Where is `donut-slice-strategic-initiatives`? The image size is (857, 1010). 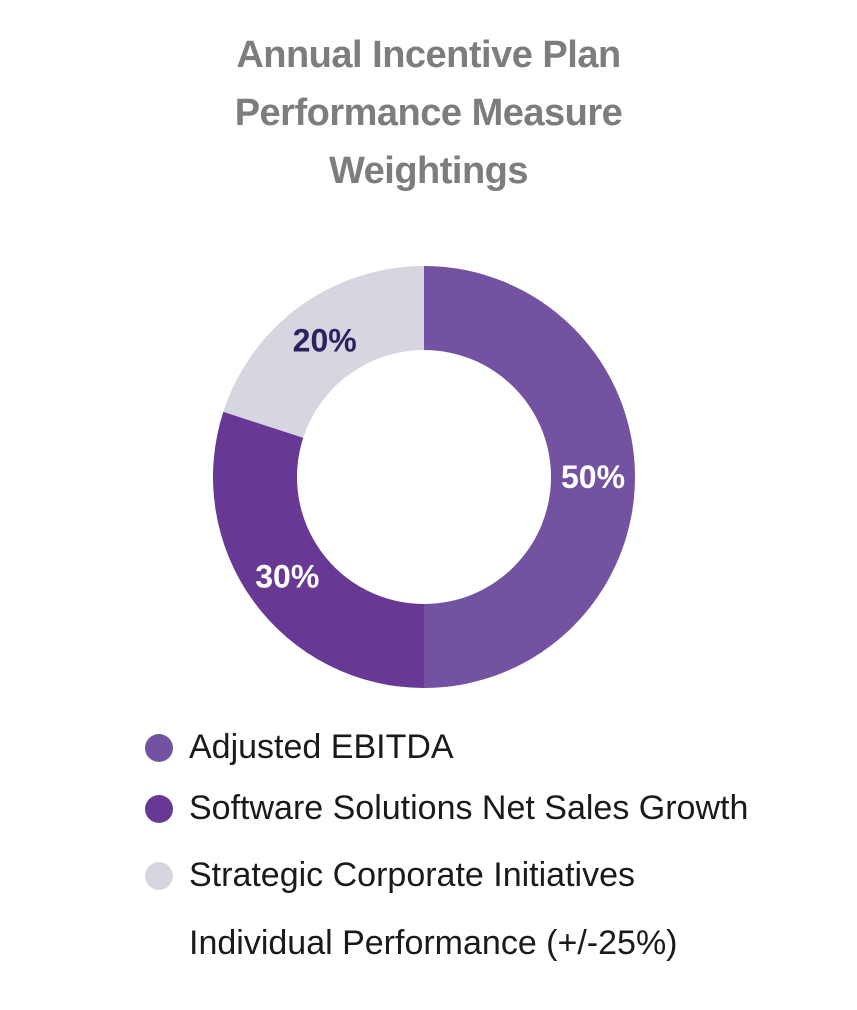
donut-slice-strategic-initiatives is located at coordinates (323, 352).